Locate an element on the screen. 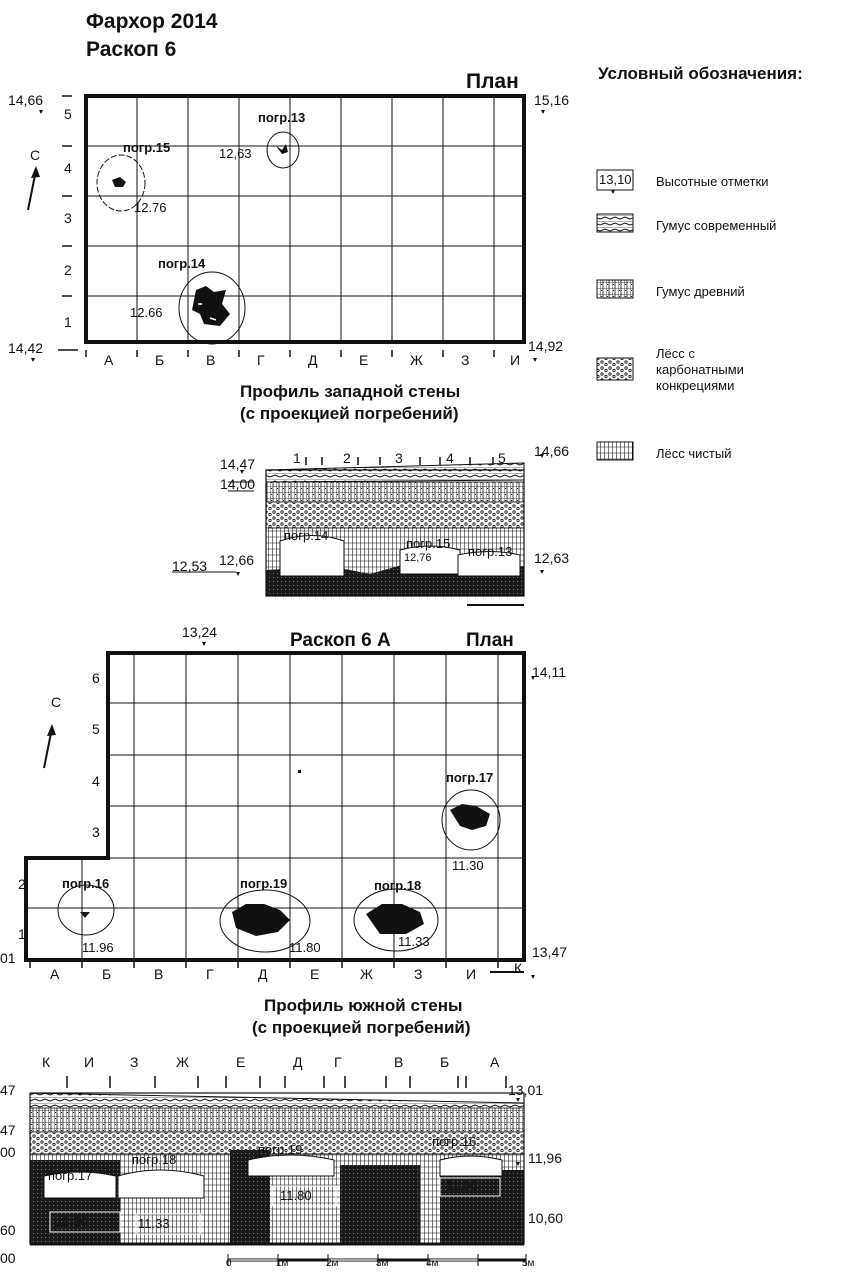 The height and width of the screenshot is (1272, 867). profile-south-burial-elev: 11.30 is located at coordinates (72, 1221).